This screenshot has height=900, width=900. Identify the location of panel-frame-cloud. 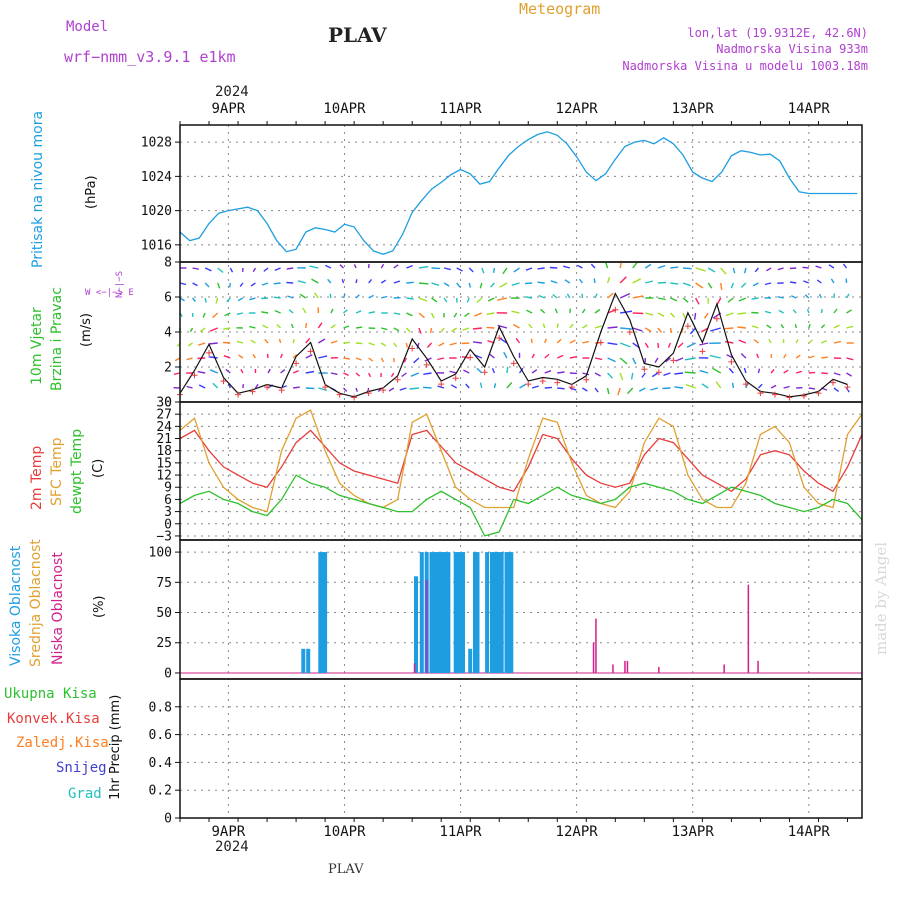
(521, 609).